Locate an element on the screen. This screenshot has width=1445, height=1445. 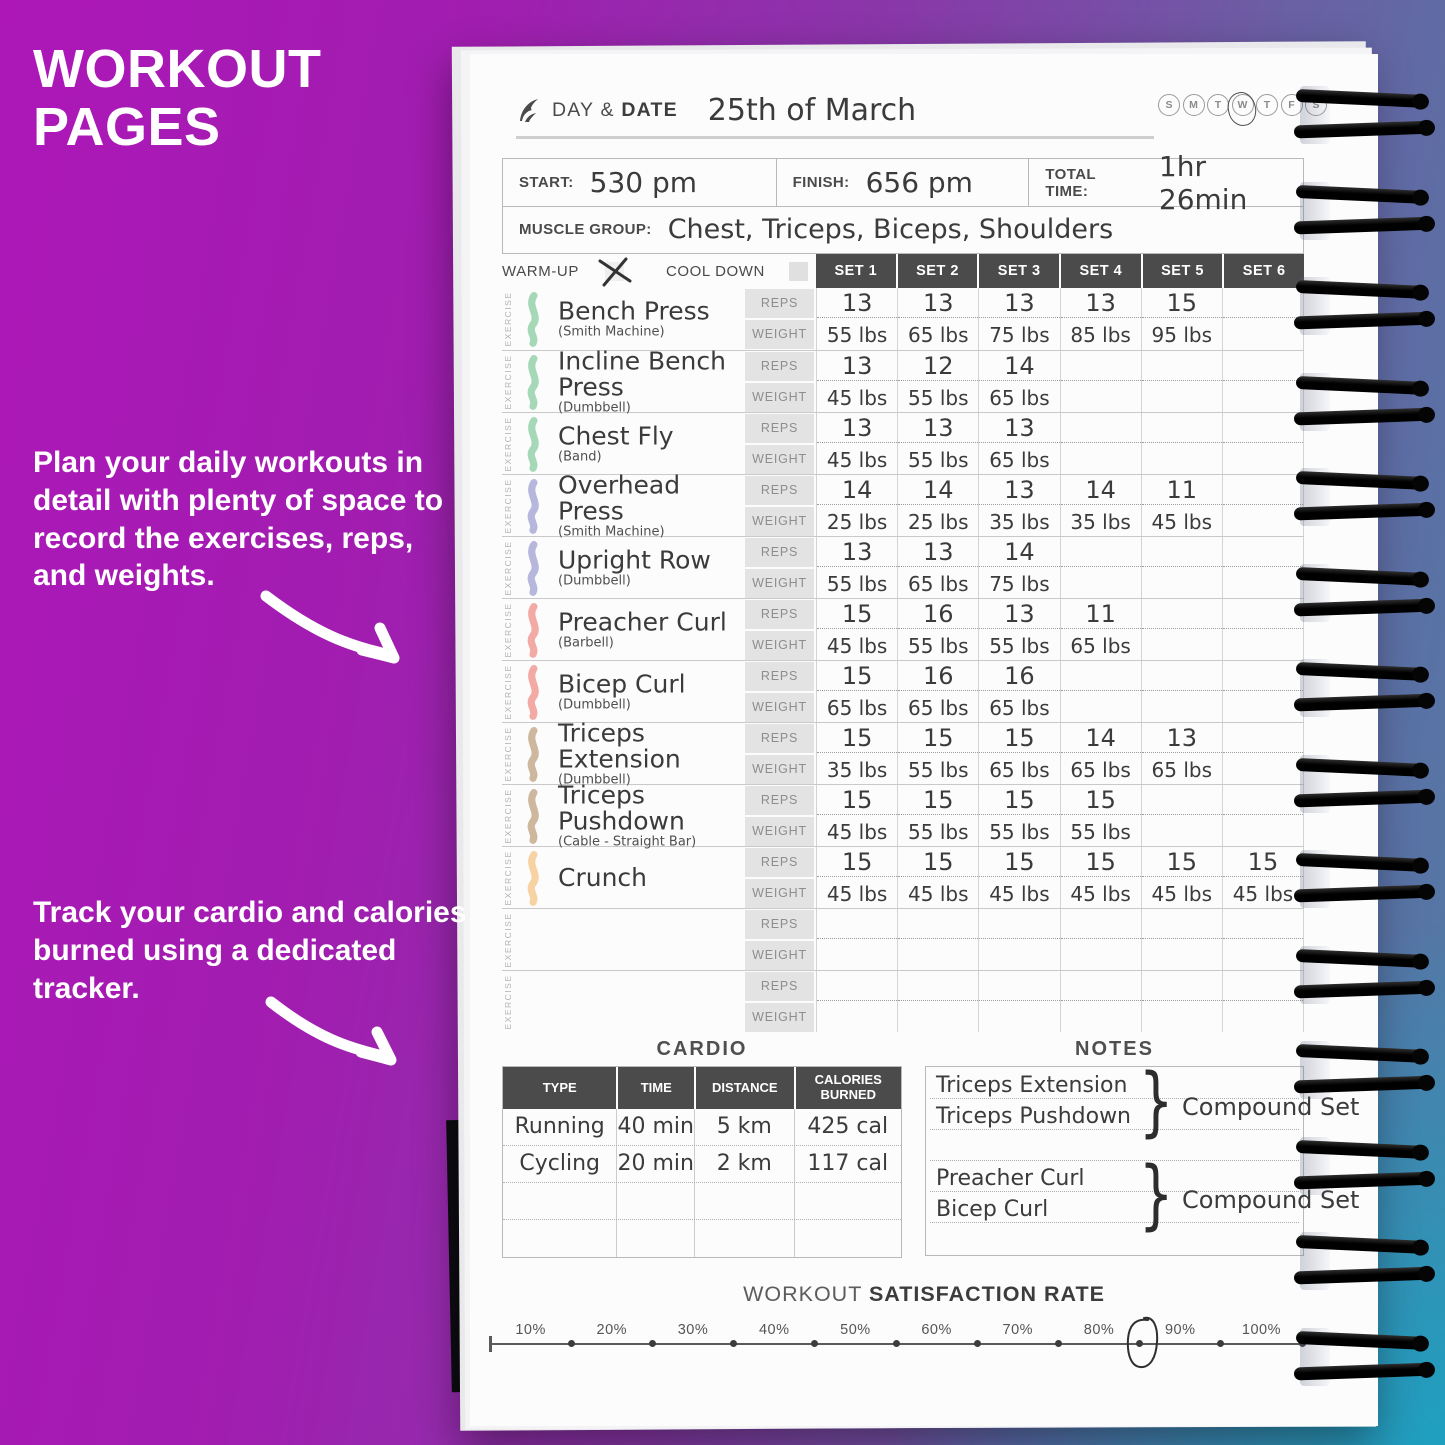
cooldown-checkbox is located at coordinates (798, 271).